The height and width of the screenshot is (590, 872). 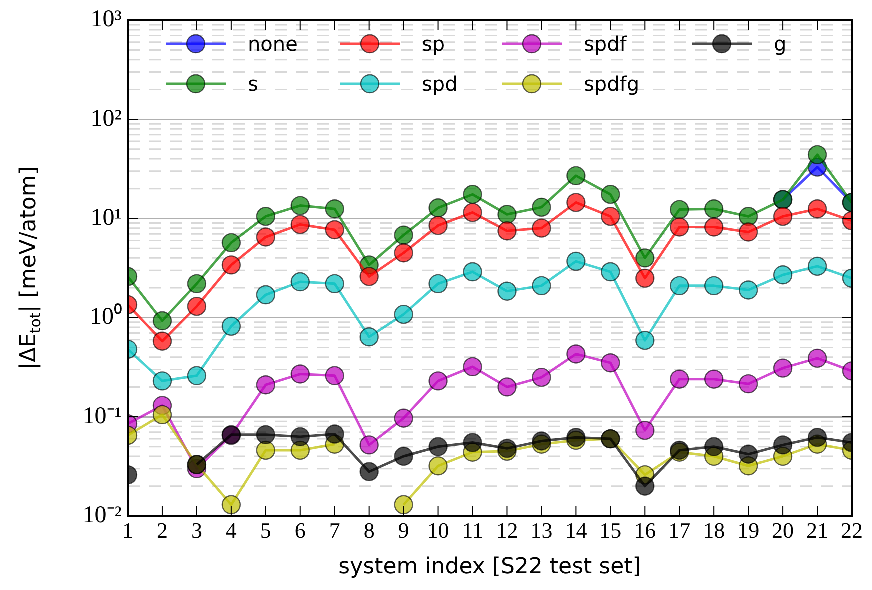 I want to click on y-tick-label: 10², so click(x=106, y=119).